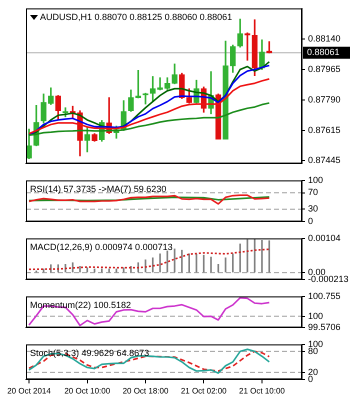 This screenshot has height=400, width=350. What do you see at coordinates (311, 221) in the screenshot?
I see `y-tick-label: 0` at bounding box center [311, 221].